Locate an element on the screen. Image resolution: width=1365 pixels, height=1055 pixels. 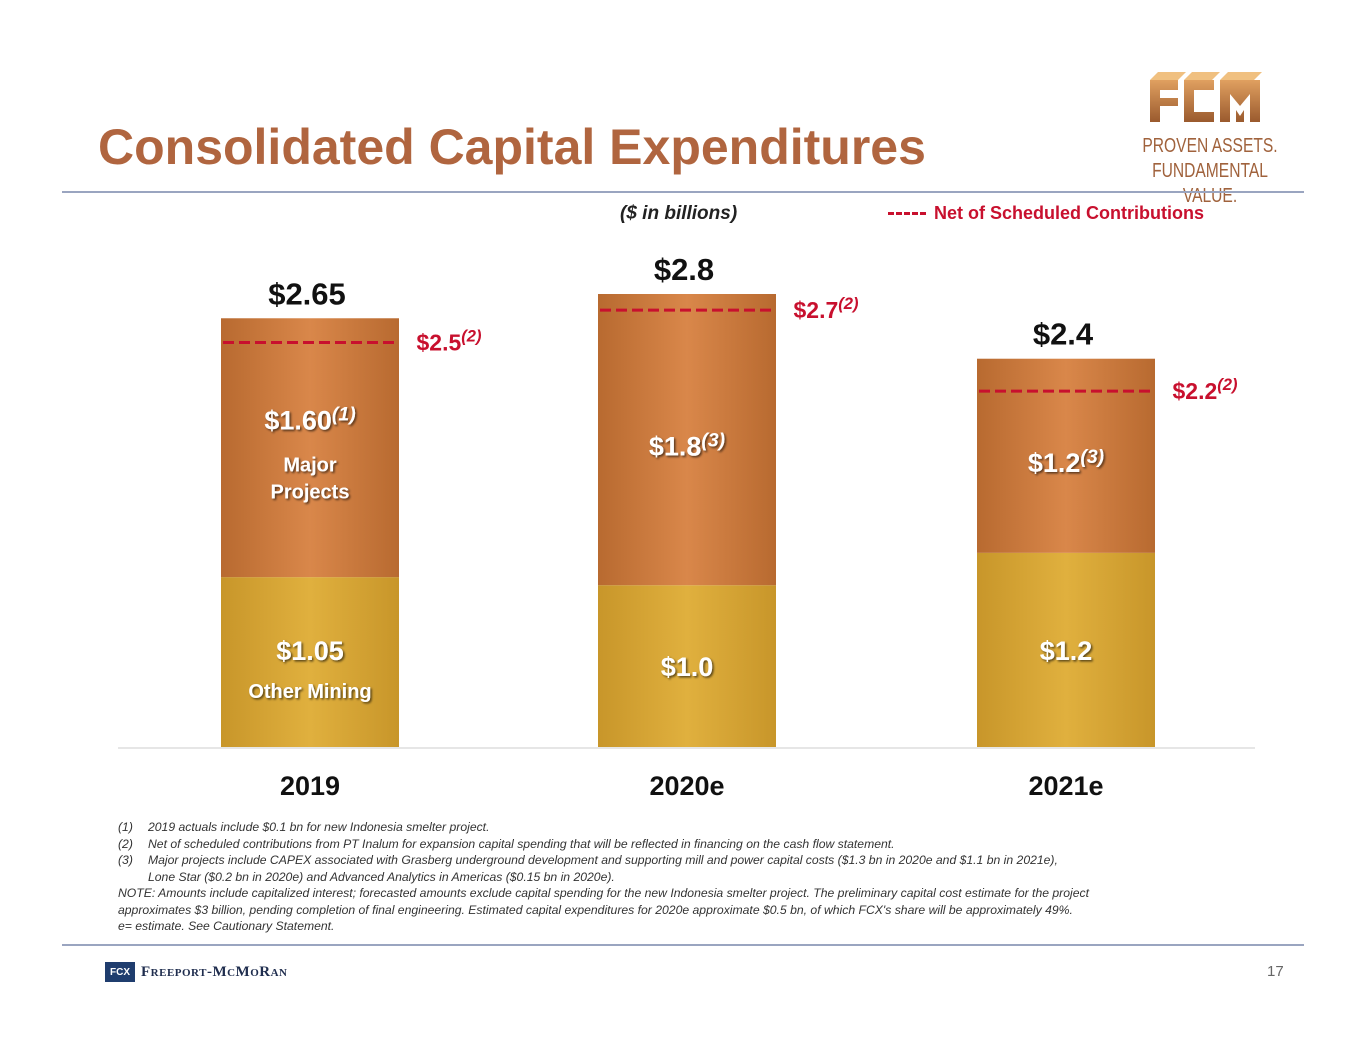
header-divider is located at coordinates (683, 192).